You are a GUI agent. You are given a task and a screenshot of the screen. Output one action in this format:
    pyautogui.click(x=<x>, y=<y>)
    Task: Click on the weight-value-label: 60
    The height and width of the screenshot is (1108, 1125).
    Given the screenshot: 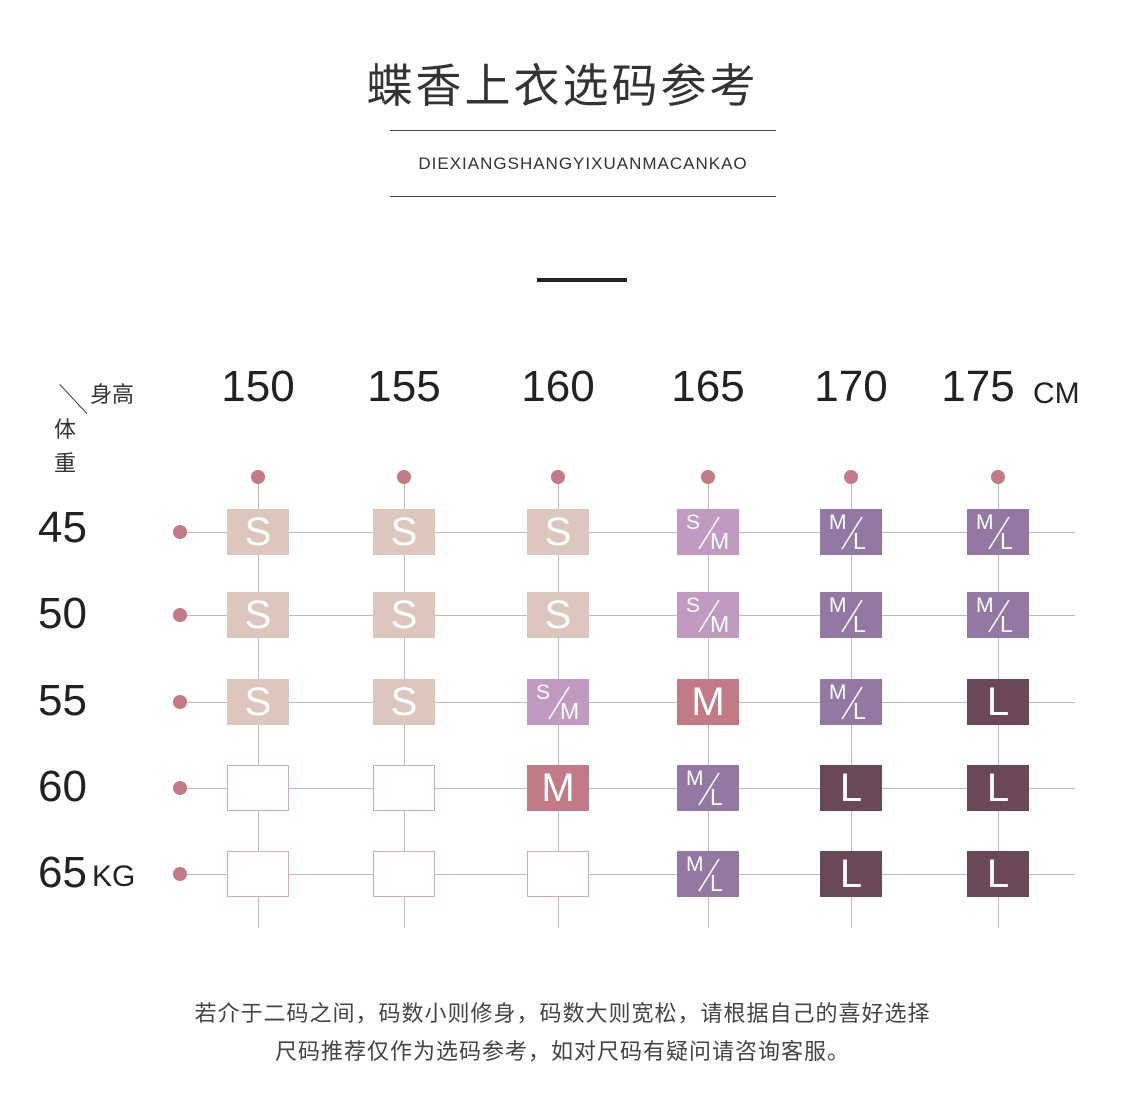 What is the action you would take?
    pyautogui.click(x=62, y=786)
    